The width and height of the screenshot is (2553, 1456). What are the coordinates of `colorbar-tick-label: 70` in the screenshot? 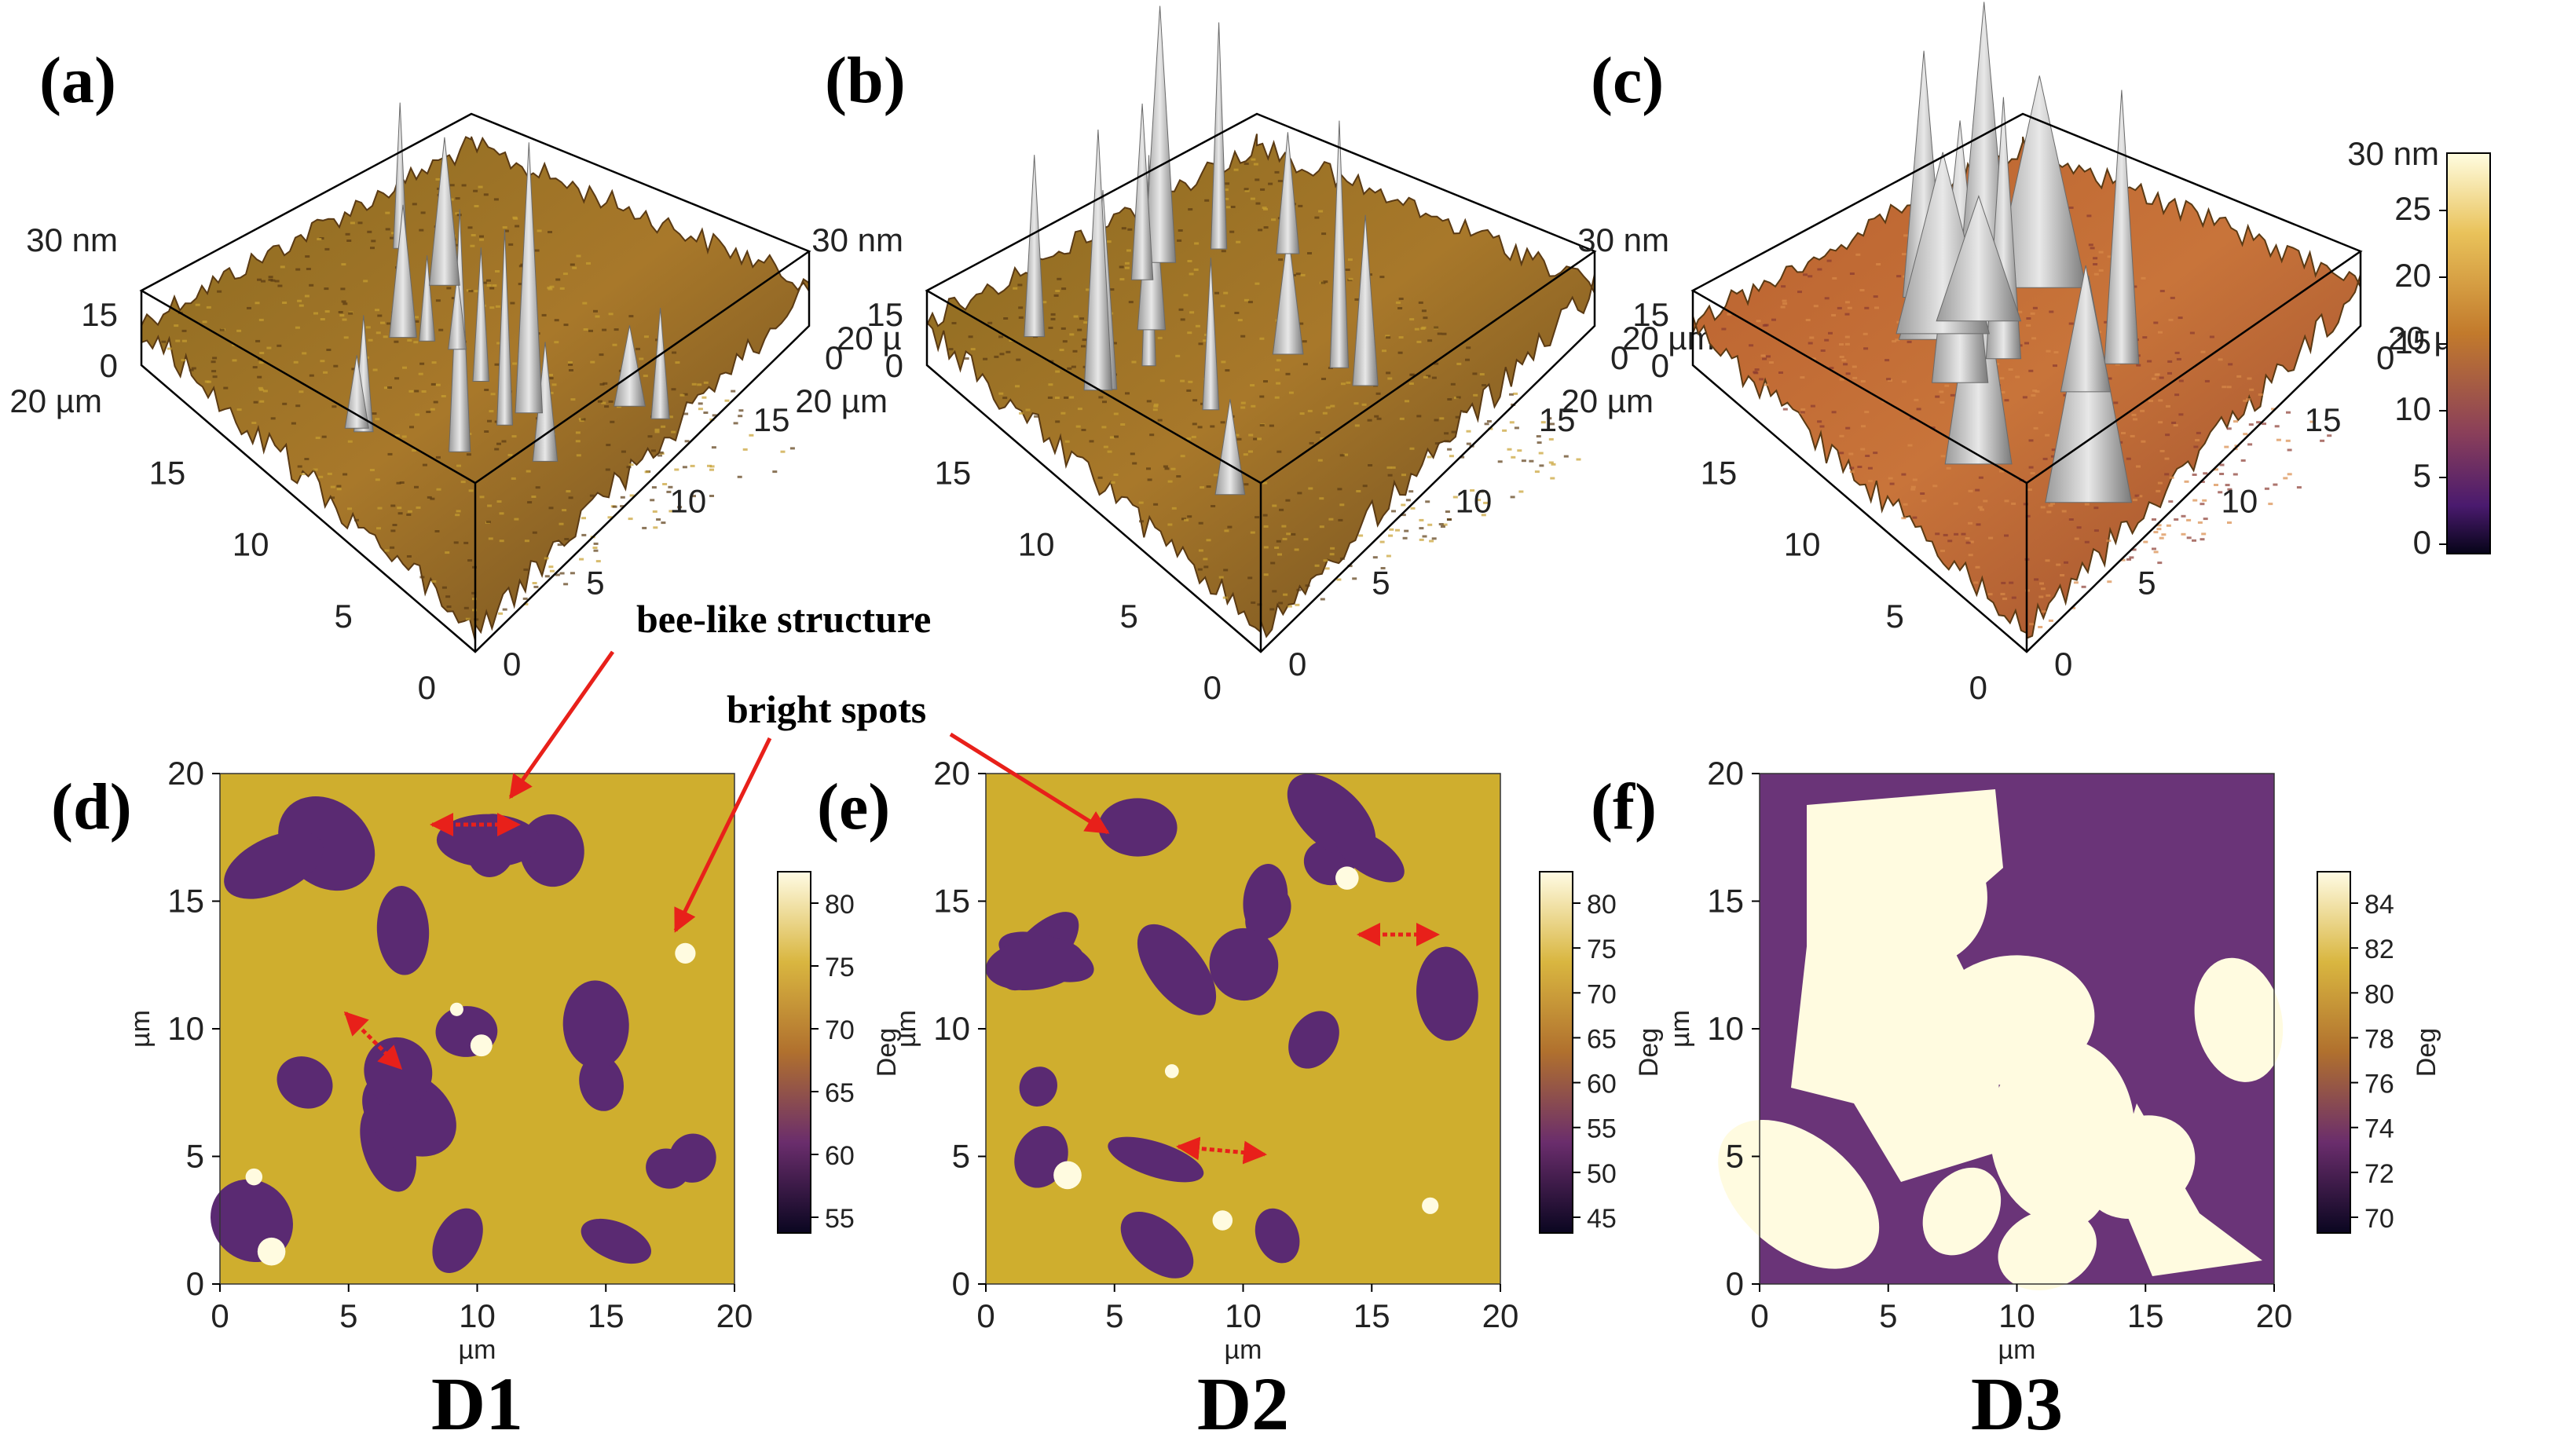 It's located at (2379, 1219).